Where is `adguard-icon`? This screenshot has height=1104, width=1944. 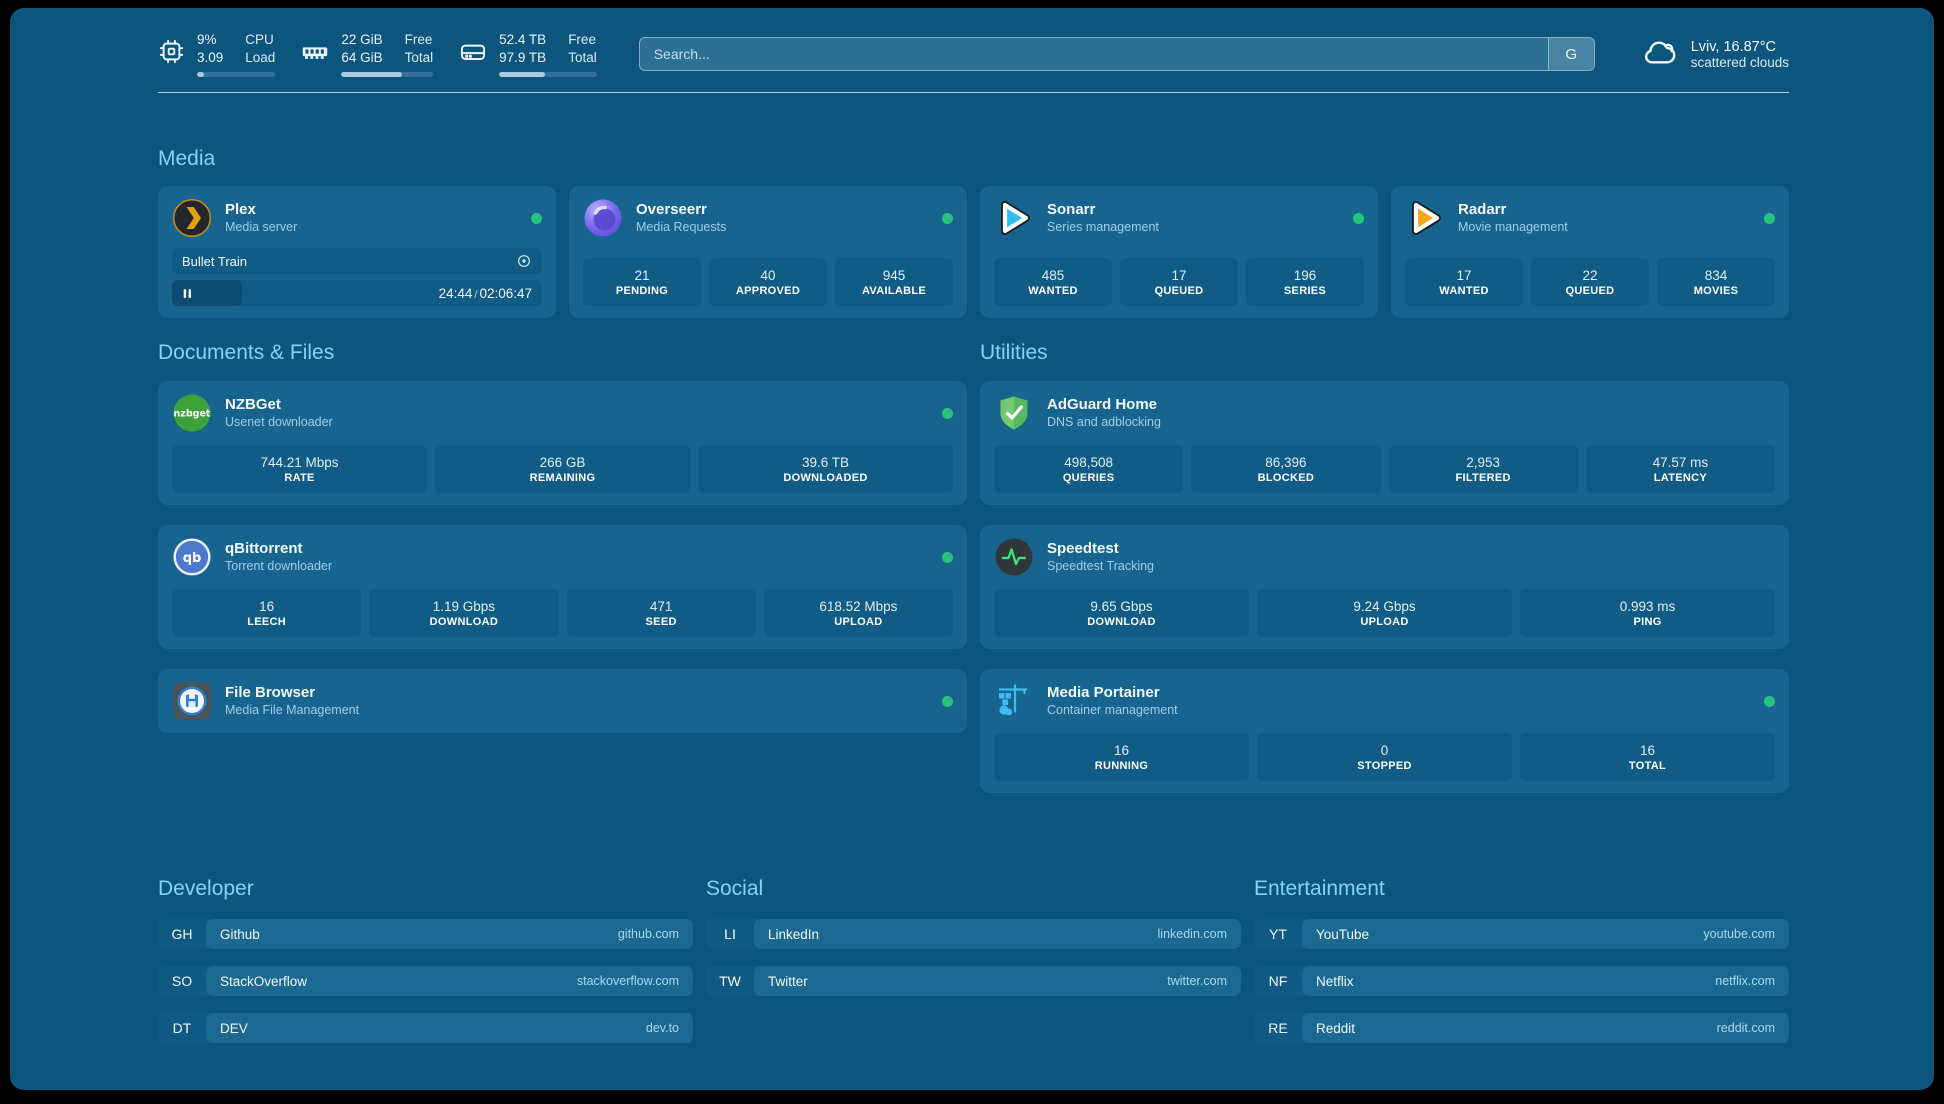 adguard-icon is located at coordinates (1014, 413).